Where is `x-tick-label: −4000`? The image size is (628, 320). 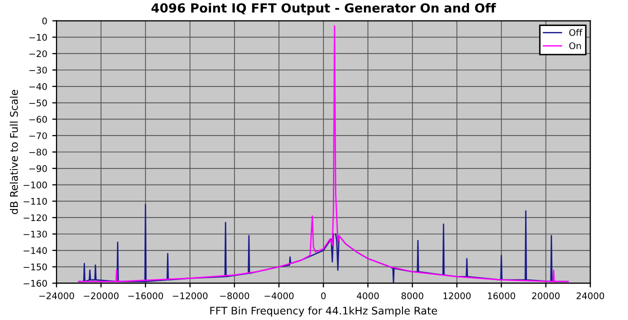 x-tick-label: −4000 is located at coordinates (279, 296).